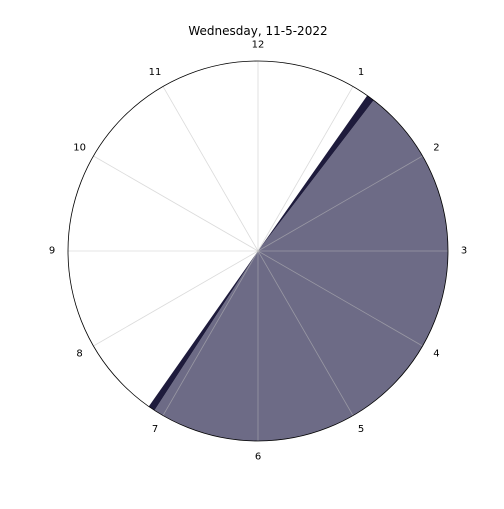 Image resolution: width=504 pixels, height=509 pixels. Describe the element at coordinates (361, 72) in the screenshot. I see `hour-label-1: 1` at that location.